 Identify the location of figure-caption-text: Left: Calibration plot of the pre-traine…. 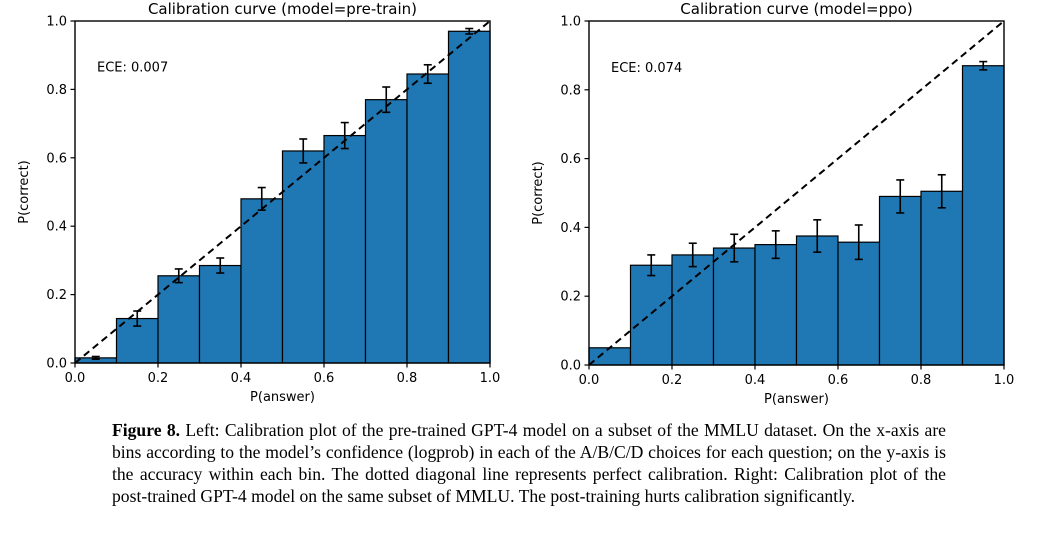
(529, 463).